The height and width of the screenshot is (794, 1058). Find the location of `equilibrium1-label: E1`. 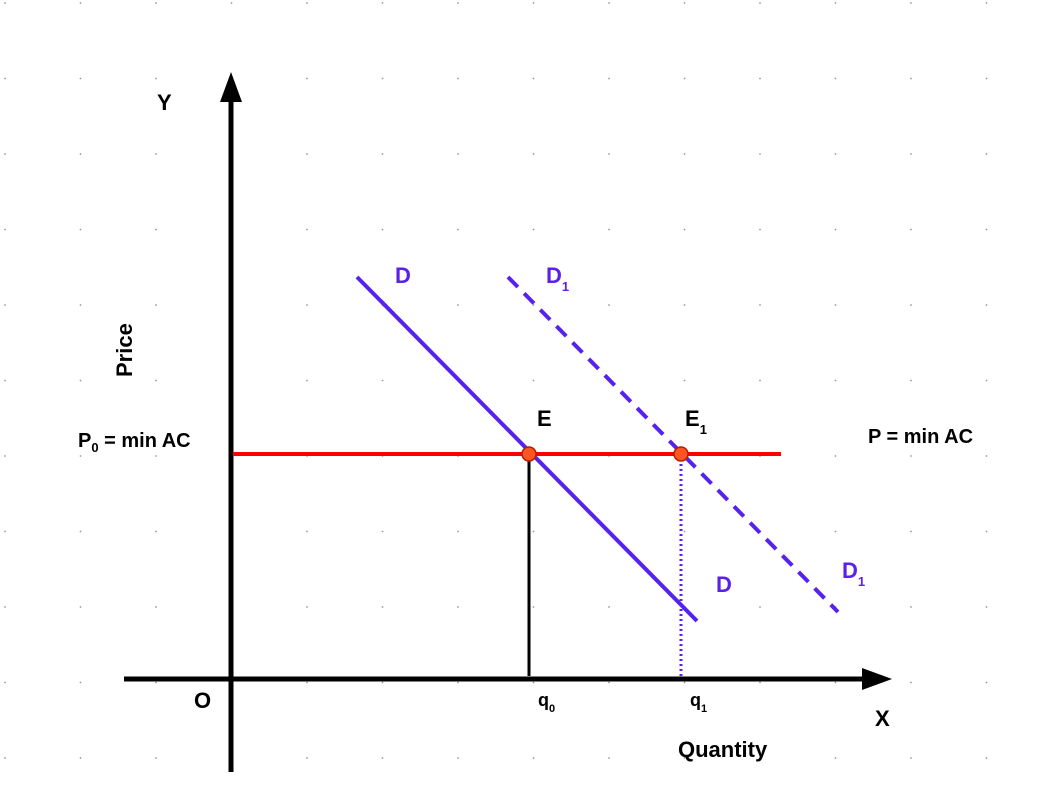

equilibrium1-label: E1 is located at coordinates (696, 421).